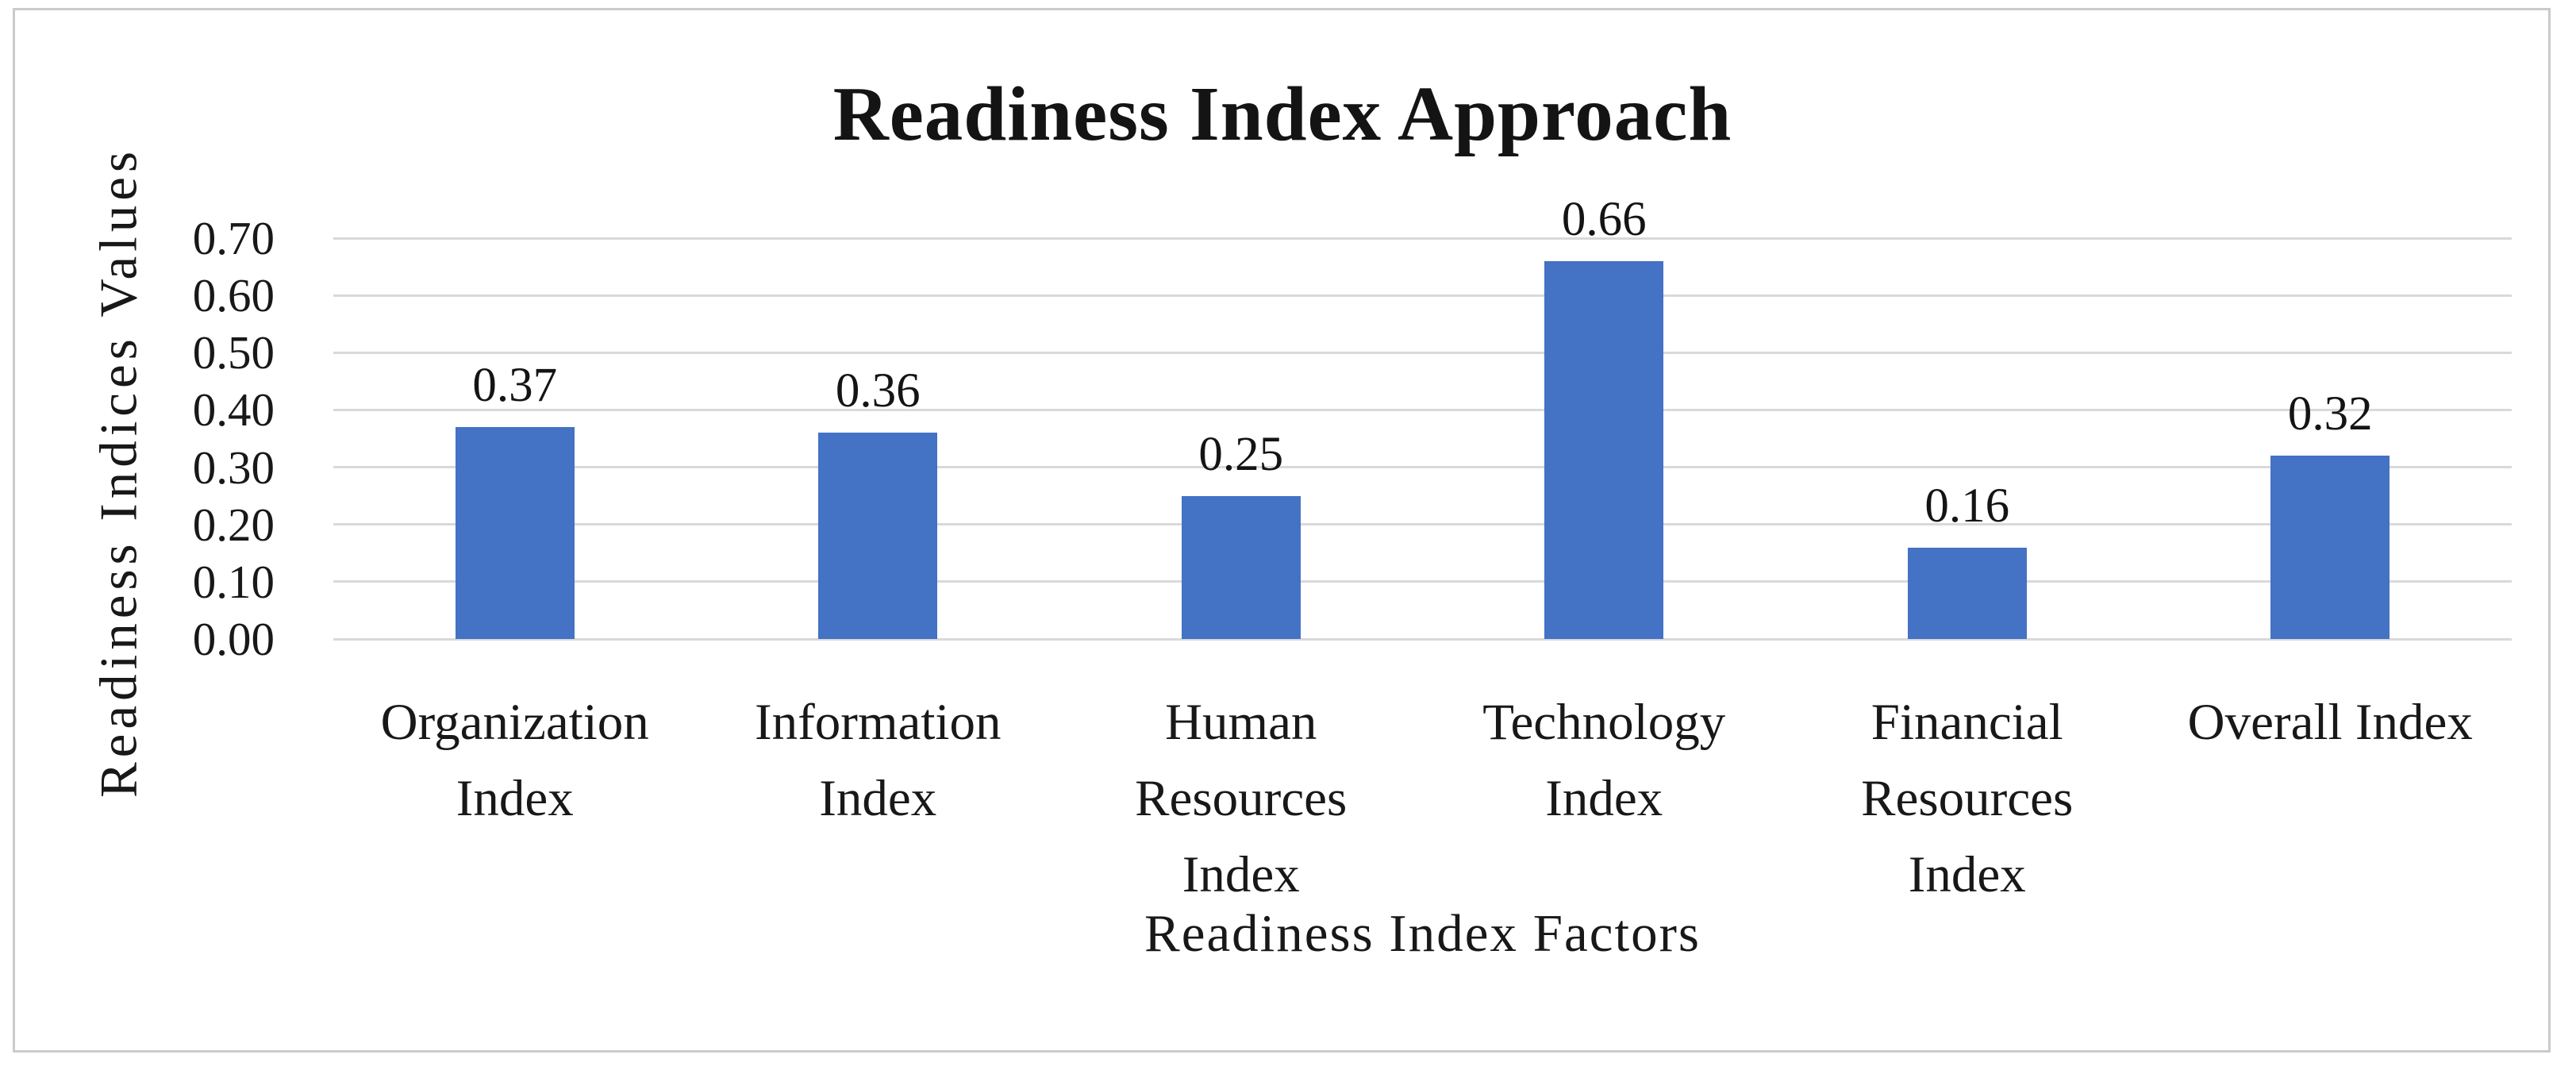 Image resolution: width=2576 pixels, height=1070 pixels. Describe the element at coordinates (233, 468) in the screenshot. I see `y-tick-label: 0.30` at that location.